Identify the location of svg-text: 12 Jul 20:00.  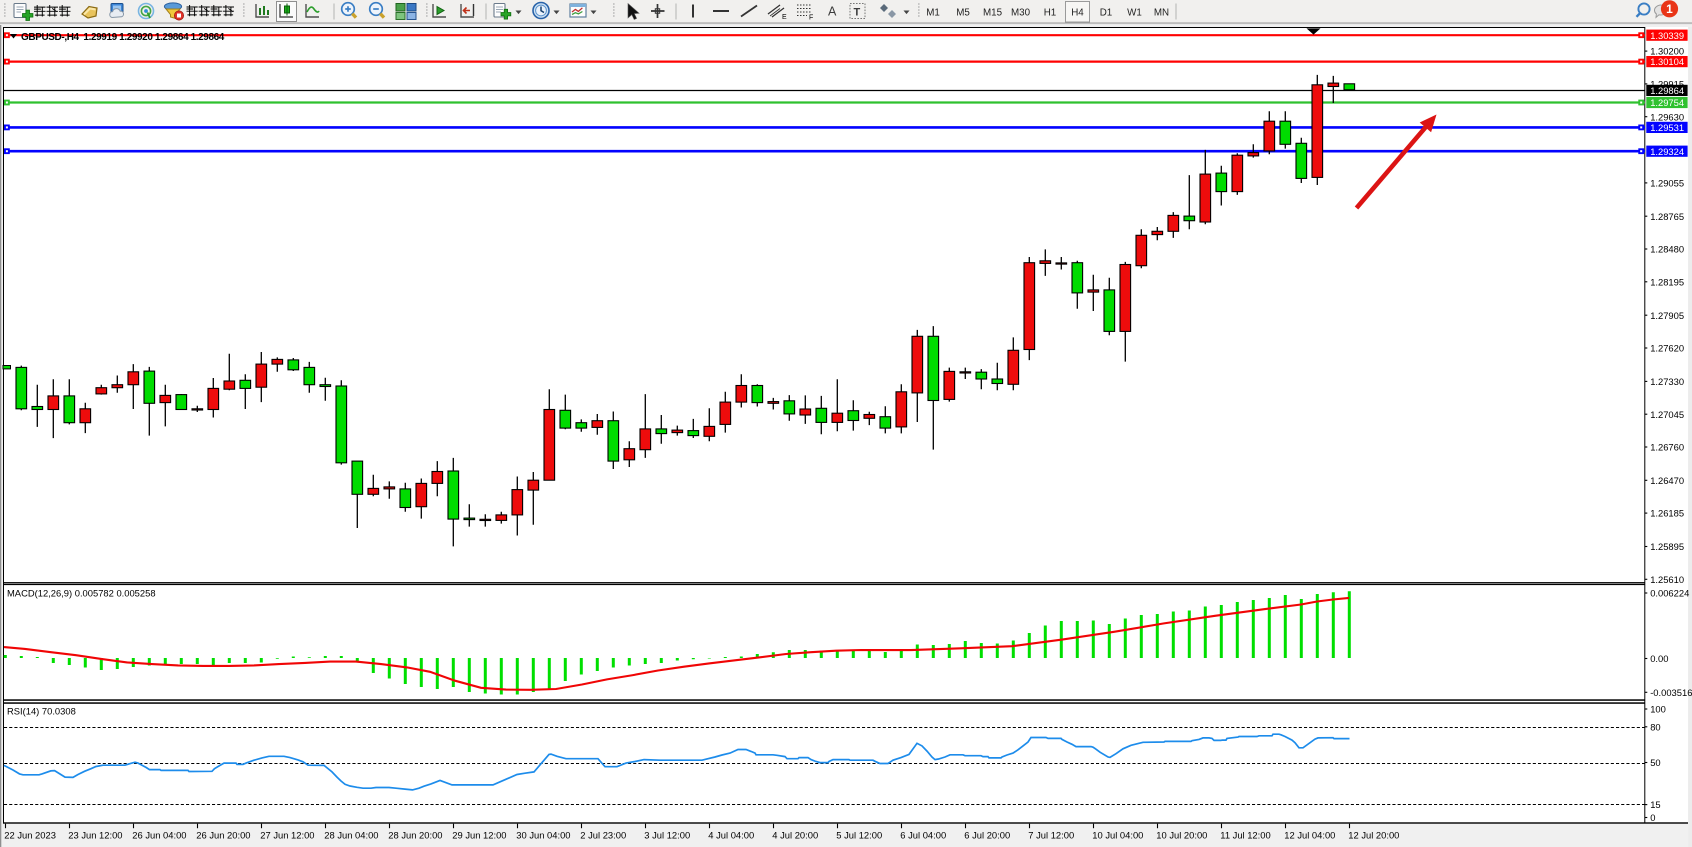
(1373, 835).